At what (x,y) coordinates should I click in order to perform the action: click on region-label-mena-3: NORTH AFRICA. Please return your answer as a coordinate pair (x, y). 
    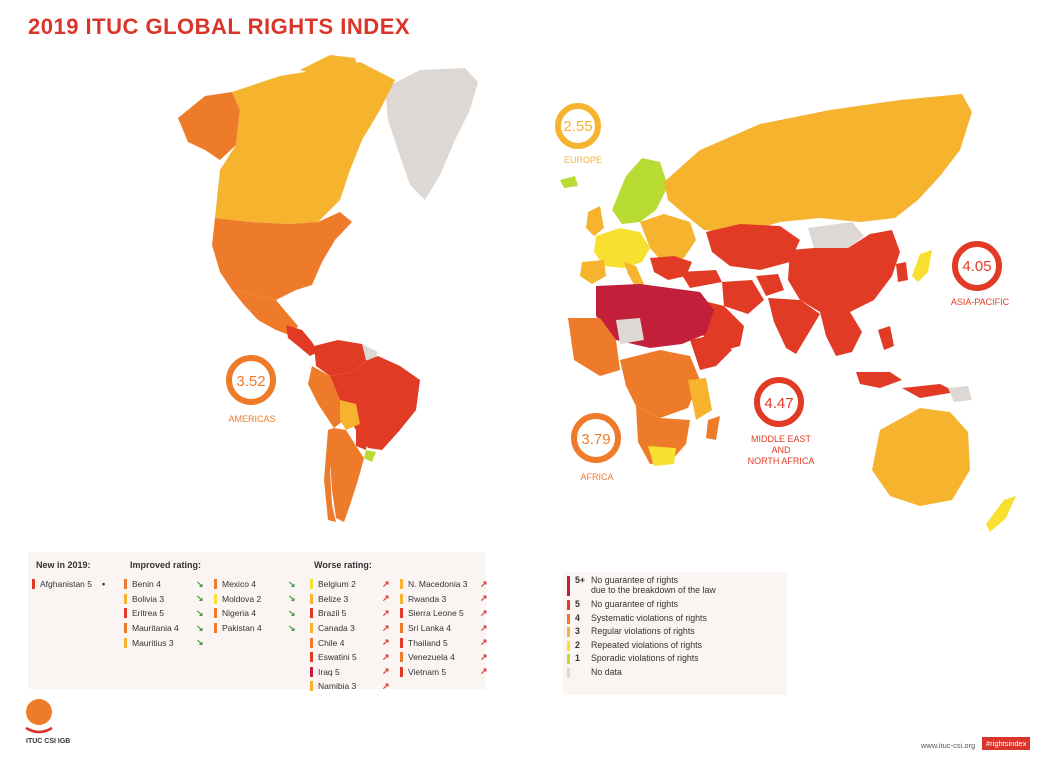
    Looking at the image, I should click on (781, 461).